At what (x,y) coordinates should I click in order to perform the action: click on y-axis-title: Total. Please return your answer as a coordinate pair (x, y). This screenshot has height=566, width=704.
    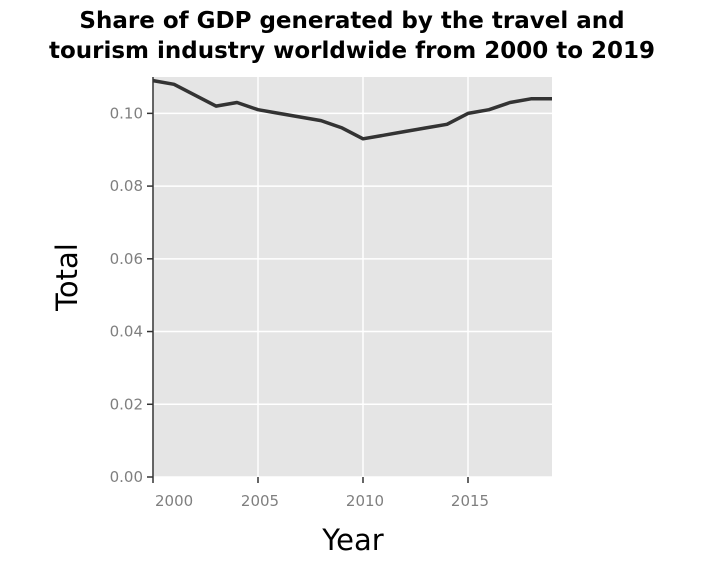
    Looking at the image, I should click on (67, 277).